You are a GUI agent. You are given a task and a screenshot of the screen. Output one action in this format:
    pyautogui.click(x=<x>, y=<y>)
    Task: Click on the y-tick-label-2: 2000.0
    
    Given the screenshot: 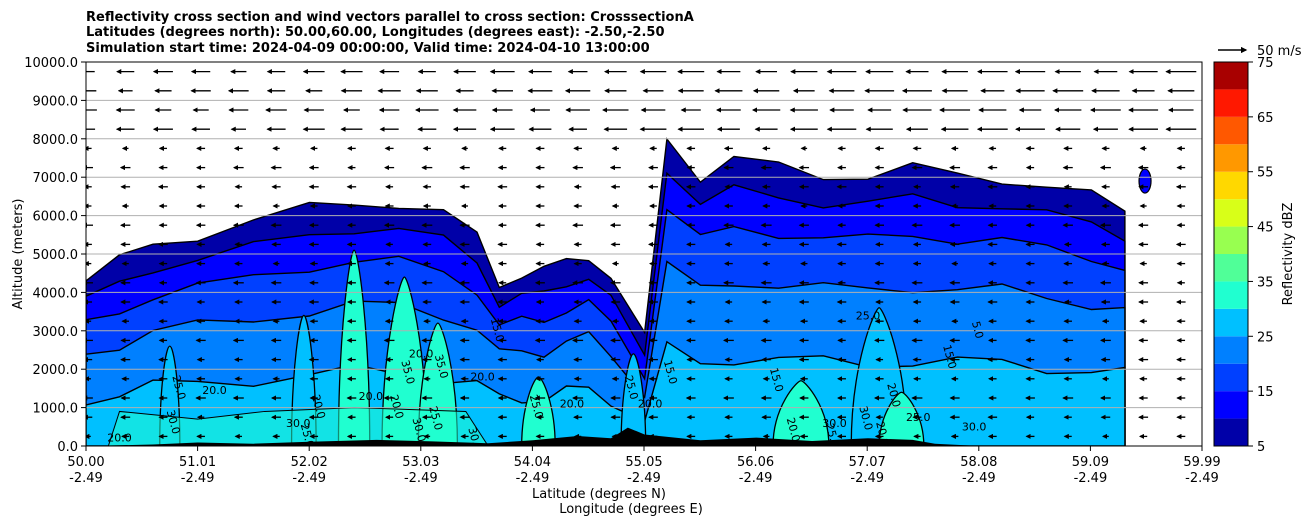 What is the action you would take?
    pyautogui.click(x=56, y=370)
    